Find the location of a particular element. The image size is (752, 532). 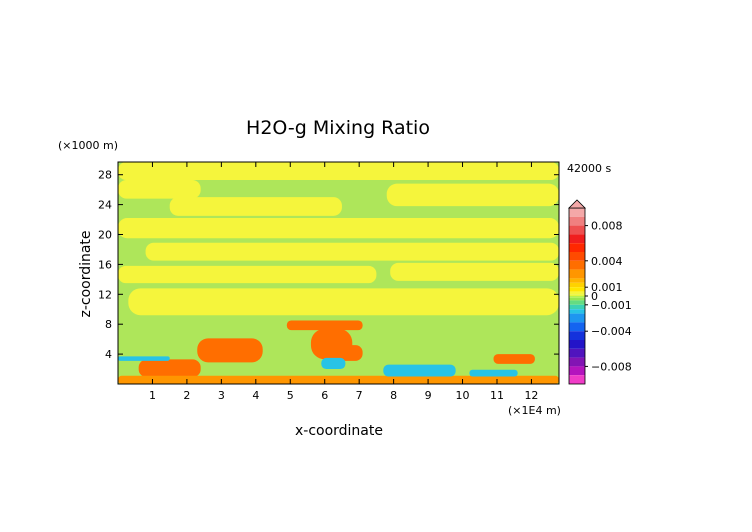

colorbar-overflow-arrow is located at coordinates (577, 204).